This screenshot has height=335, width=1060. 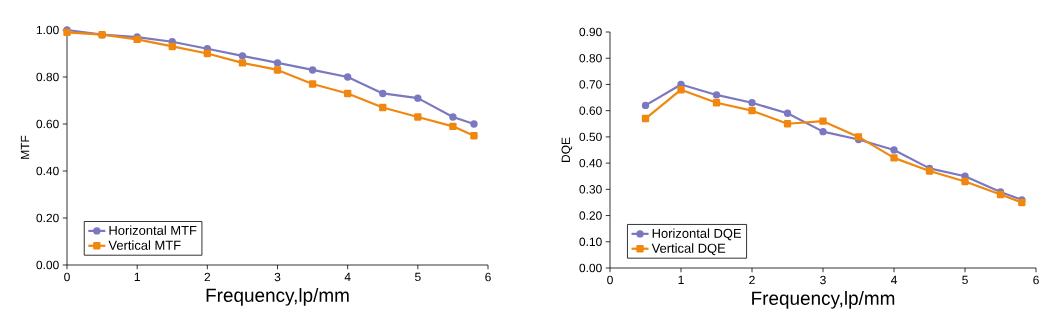 I want to click on legend-label: Horizontal DQE, so click(x=697, y=234).